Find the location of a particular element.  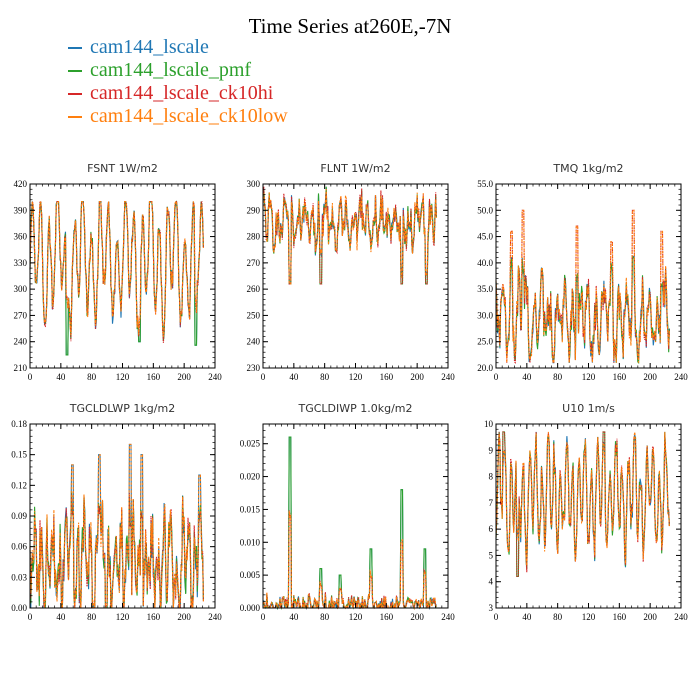

y-tick-label: 20.0 is located at coordinates (485, 368).